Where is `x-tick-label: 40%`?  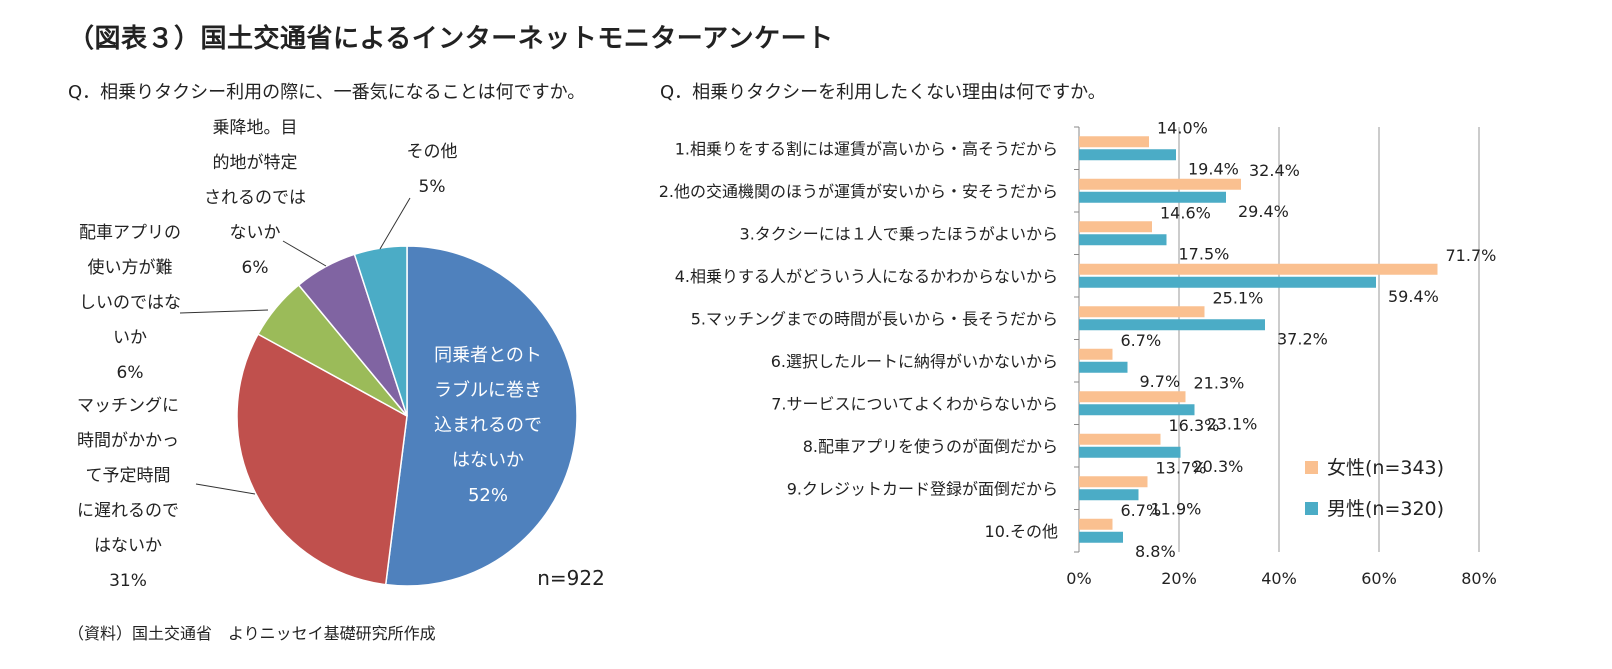
x-tick-label: 40% is located at coordinates (1279, 578).